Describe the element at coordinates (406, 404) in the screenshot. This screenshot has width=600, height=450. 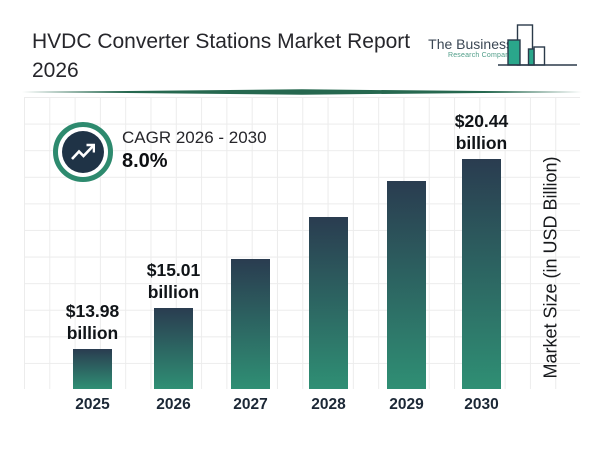
I see `year-label: 2029` at that location.